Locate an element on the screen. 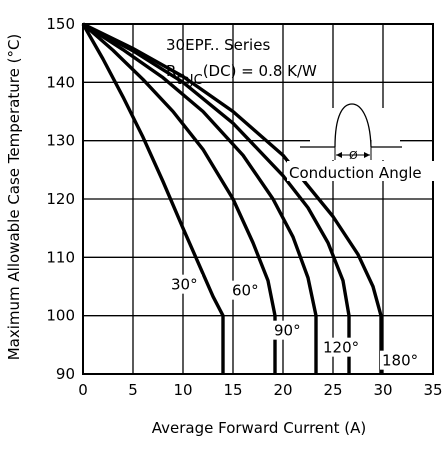 Image resolution: width=445 pixels, height=451 pixels. y-tick-label: 100 is located at coordinates (60, 316).